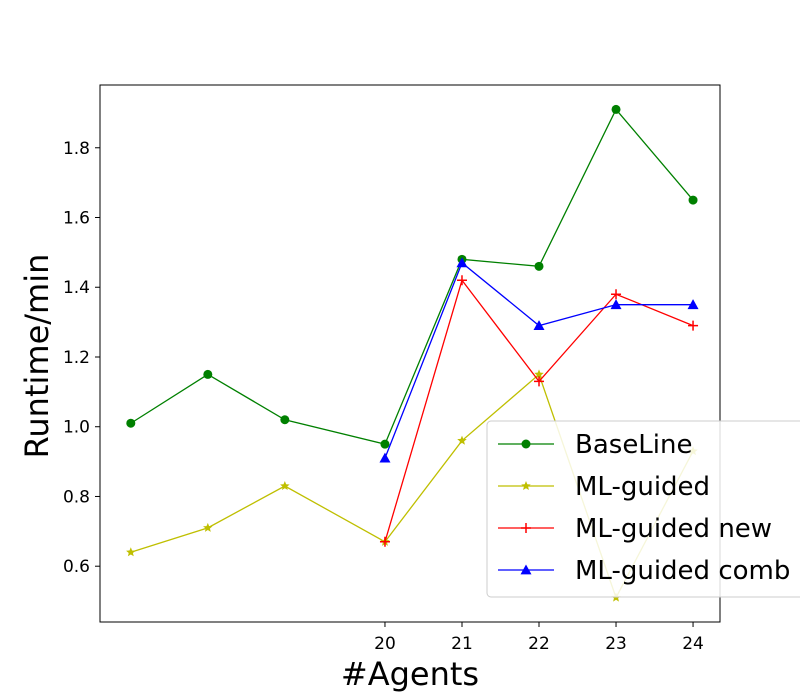  I want to click on legend-label: BaseLine, so click(634, 445).